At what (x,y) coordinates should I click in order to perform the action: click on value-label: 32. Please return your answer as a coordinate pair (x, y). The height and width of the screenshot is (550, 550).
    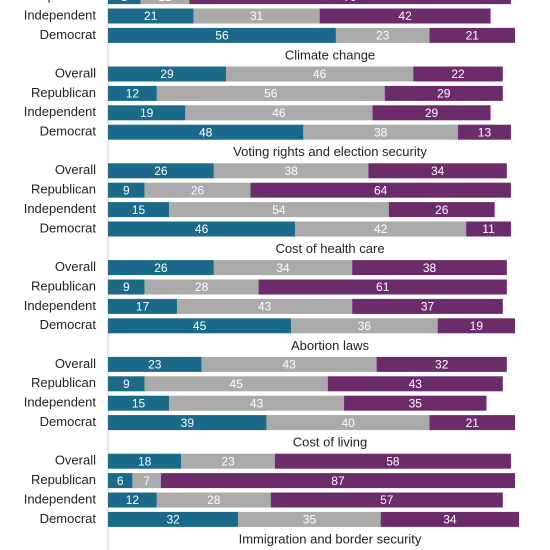
    Looking at the image, I should click on (173, 520).